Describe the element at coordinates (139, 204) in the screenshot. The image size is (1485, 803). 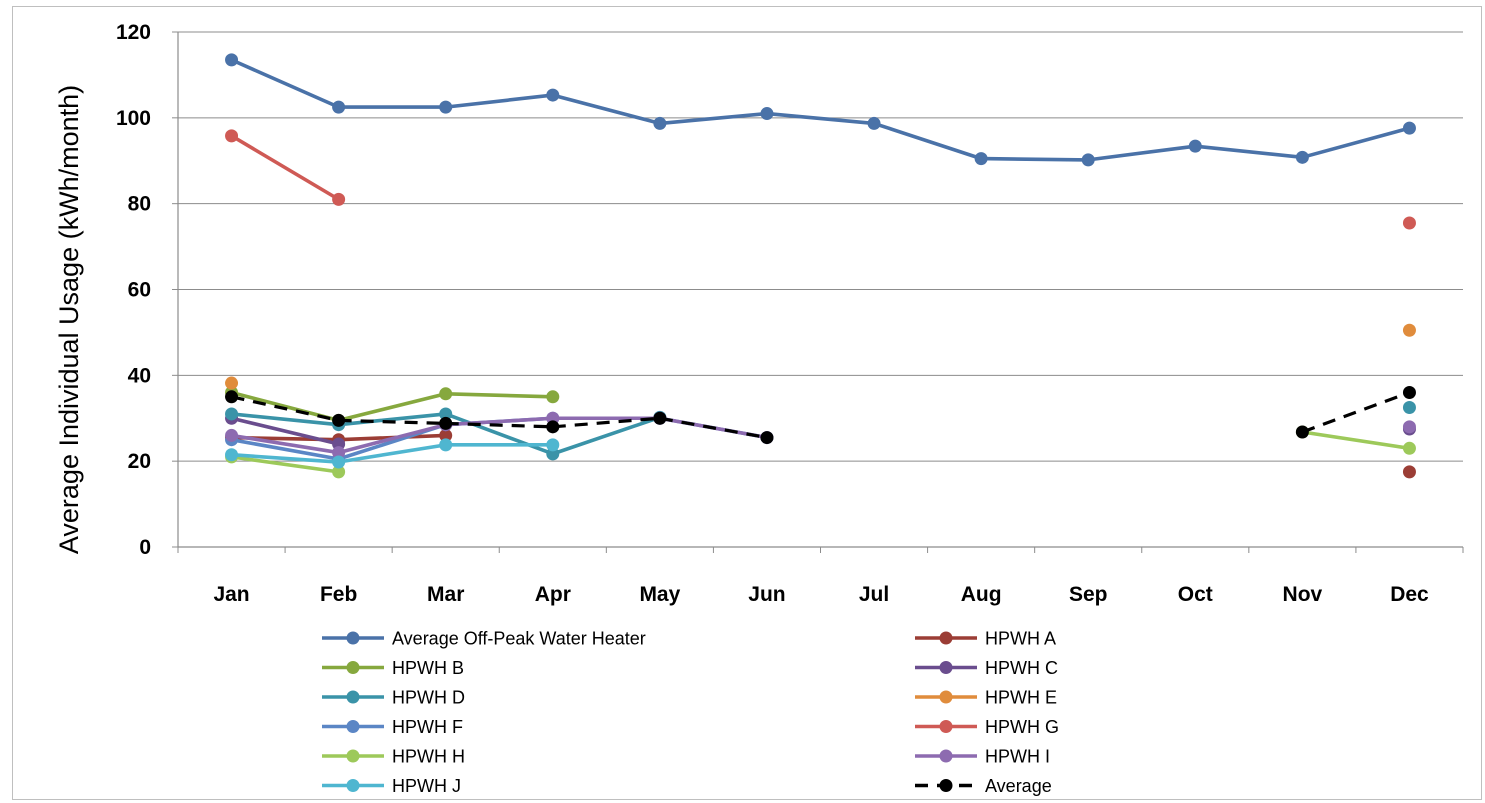
I see `y-tick-label: 80` at that location.